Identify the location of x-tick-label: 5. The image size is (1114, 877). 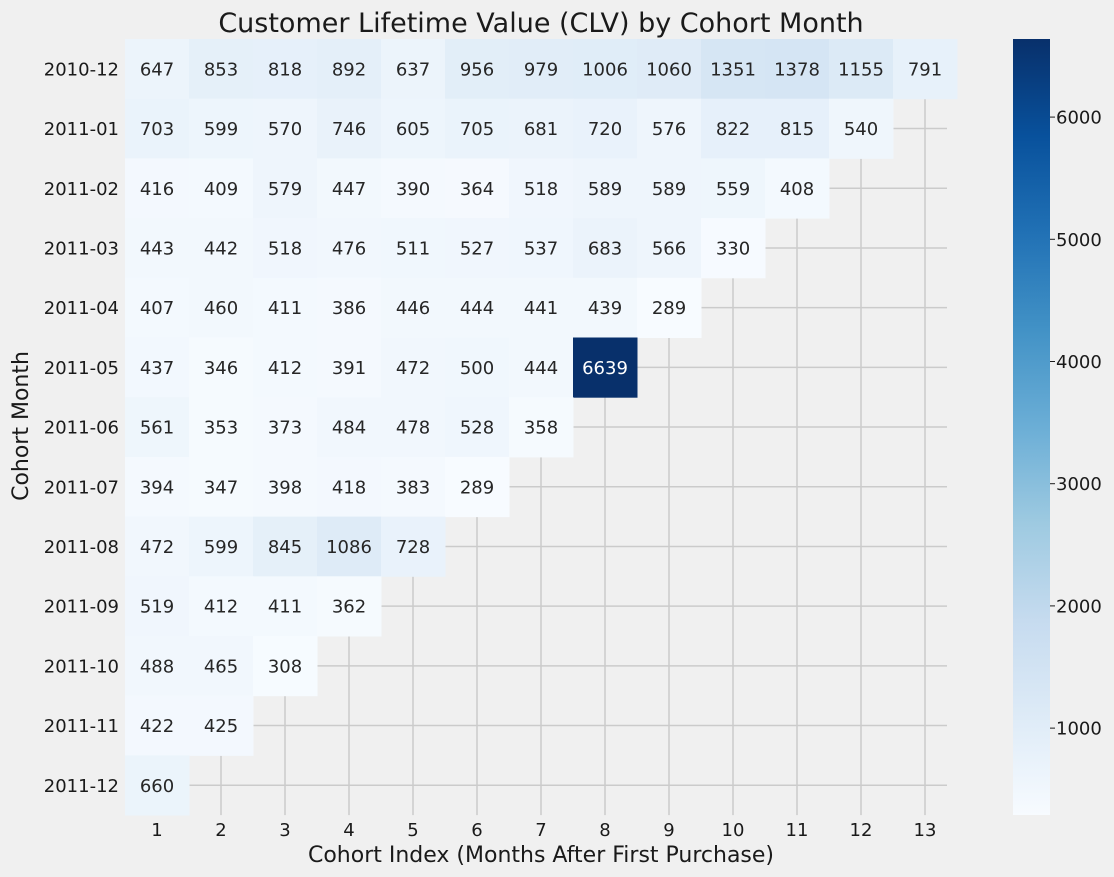
(412, 830).